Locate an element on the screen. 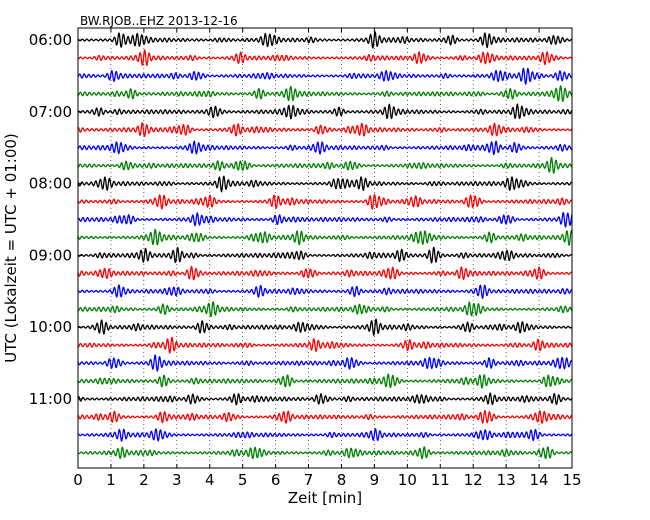 This screenshot has height=520, width=650. x-tick-label: 0 is located at coordinates (78, 480).